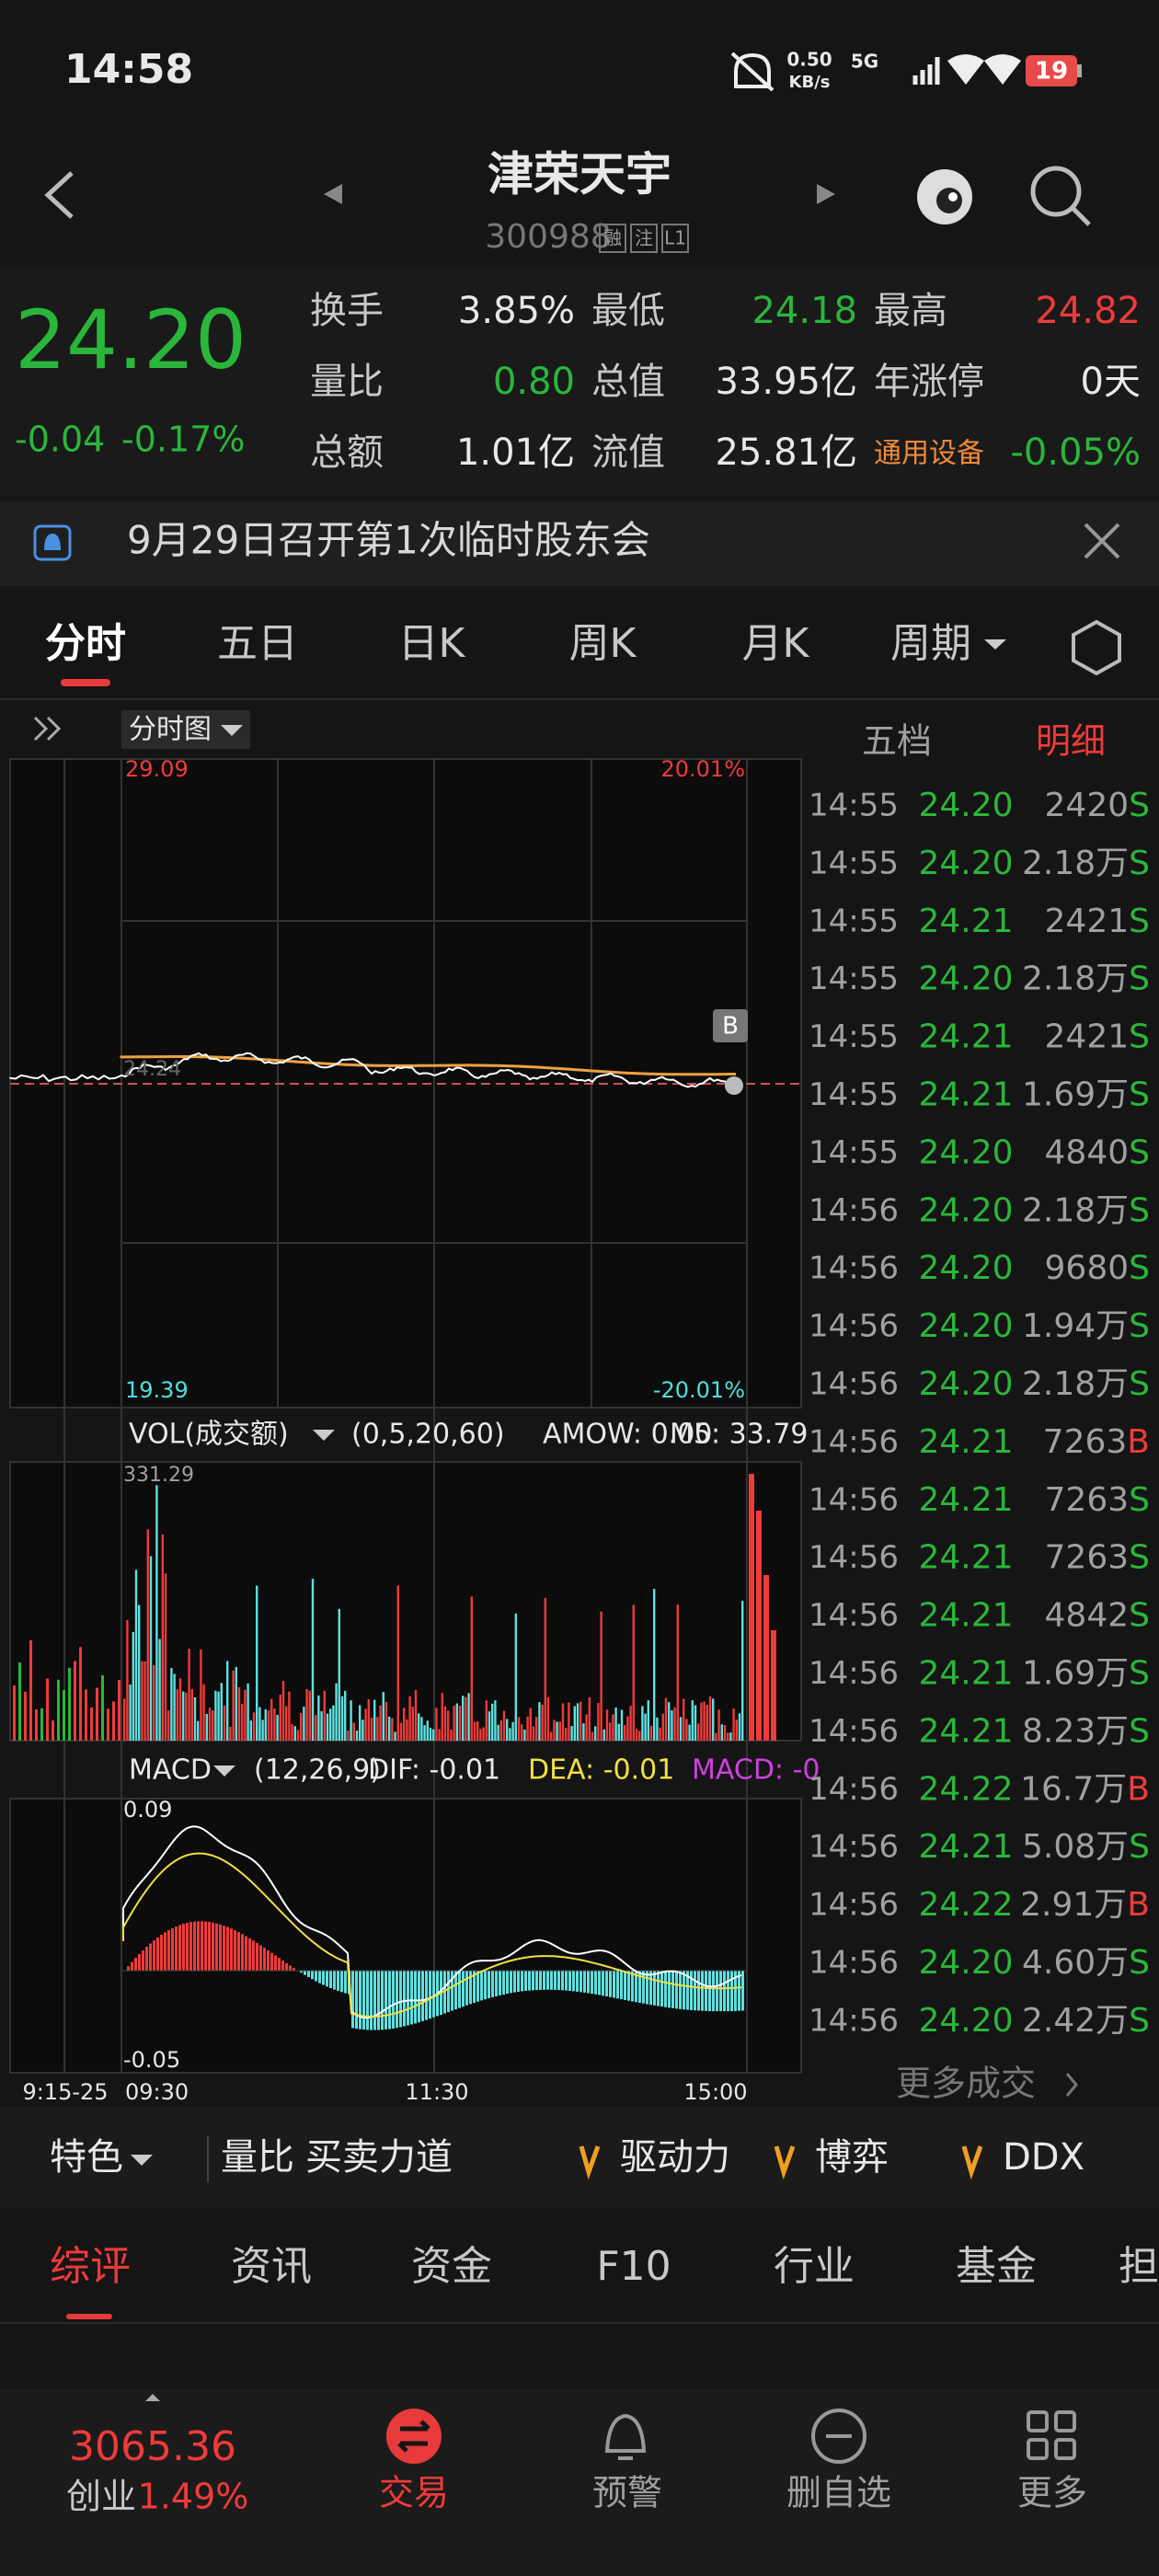  I want to click on section-tab: F10, so click(633, 2266).